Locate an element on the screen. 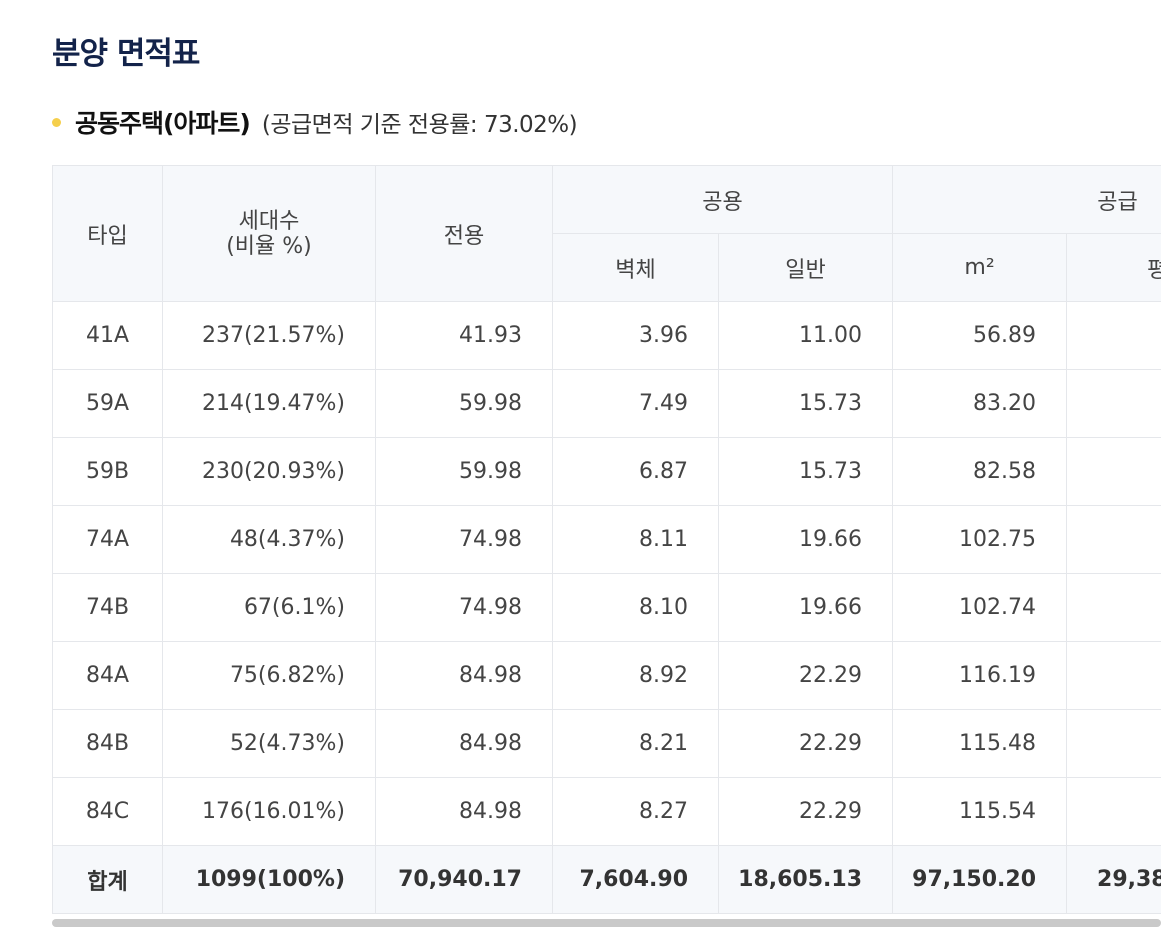 This screenshot has width=1161, height=944. table-row: 59B 230(20.93%) 59.98 6.87 15.73 82.58 is located at coordinates (606, 471).